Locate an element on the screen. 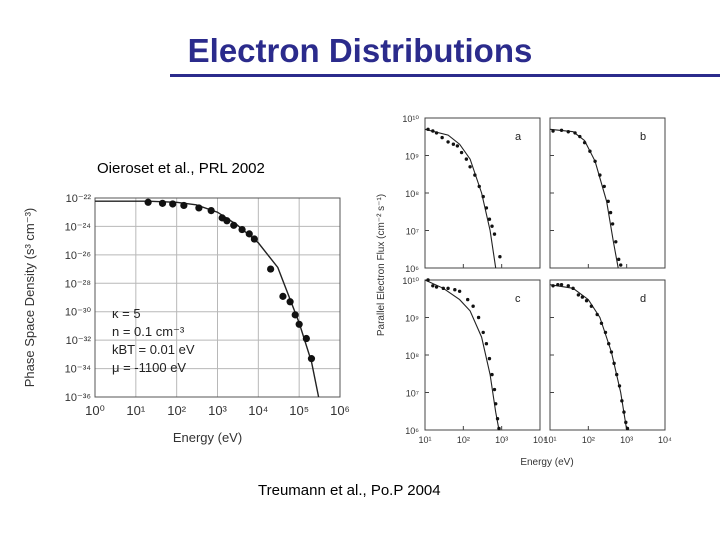 The width and height of the screenshot is (720, 540). y-tick-label: 10⁻²⁴ is located at coordinates (78, 227).